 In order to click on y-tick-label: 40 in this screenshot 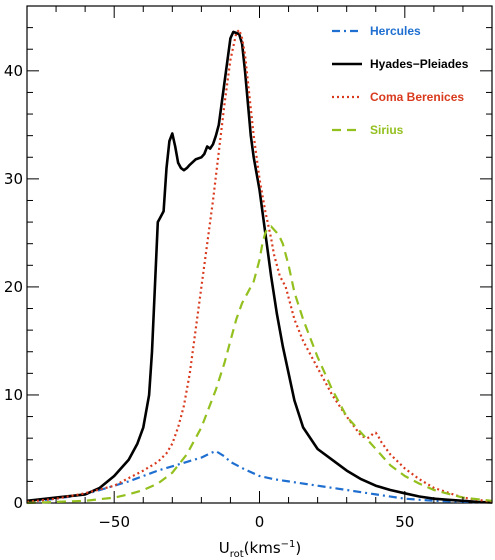, I will do `click(13, 71)`.